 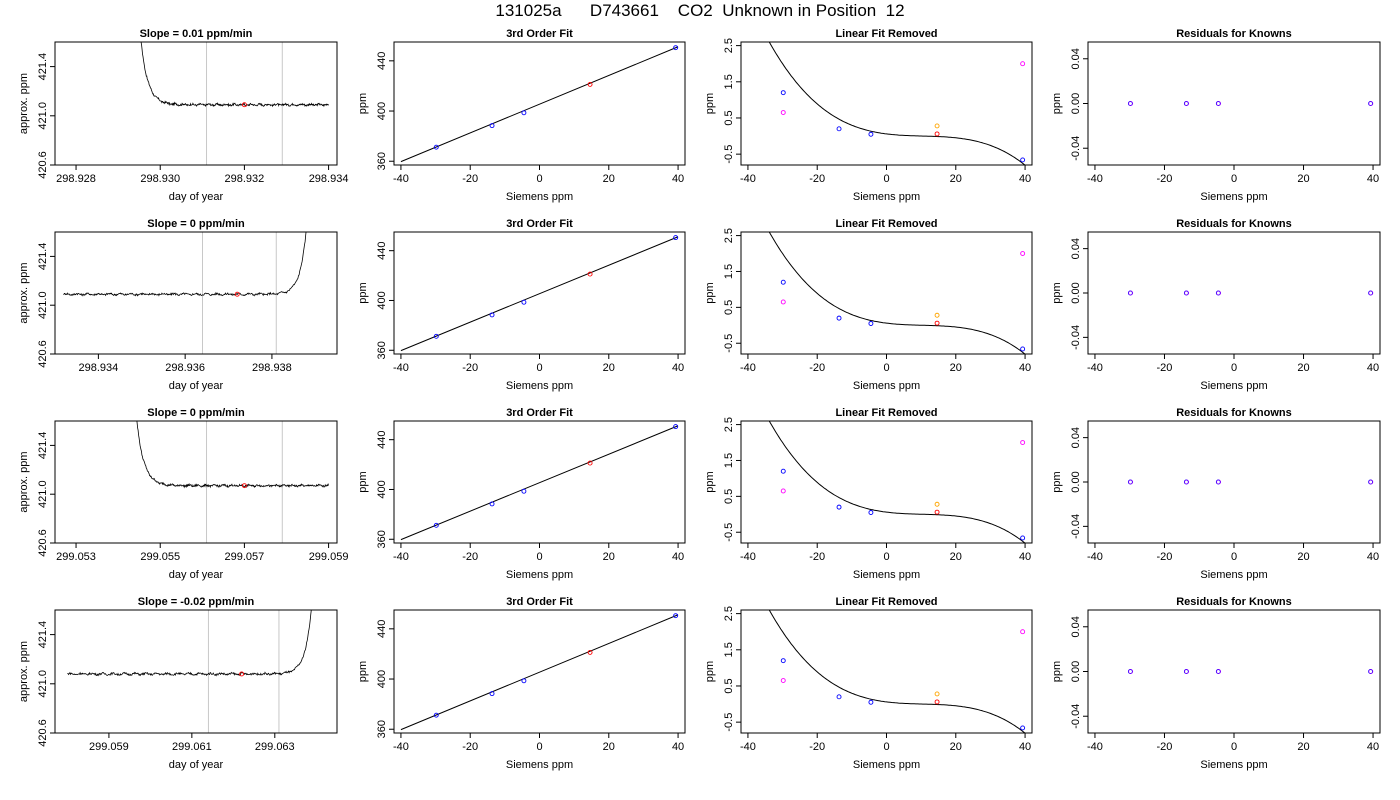 I want to click on y-tick-label: 440, so click(x=382, y=61).